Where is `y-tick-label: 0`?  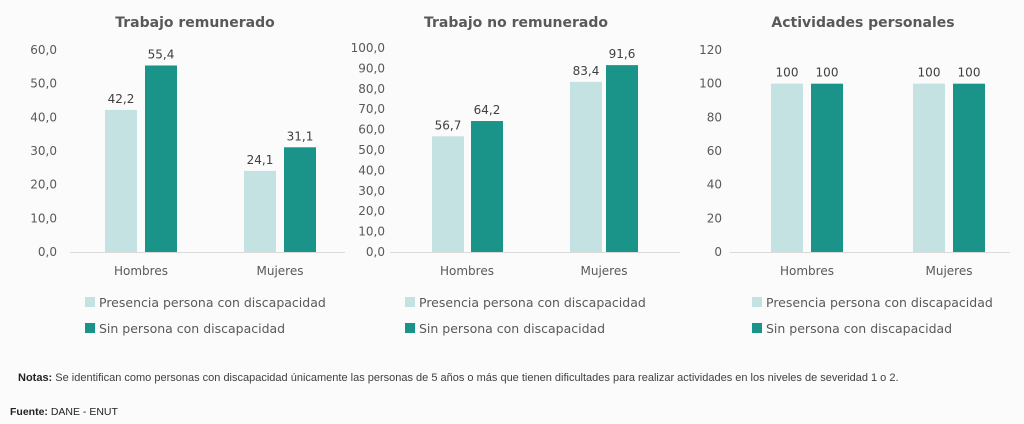
y-tick-label: 0 is located at coordinates (718, 252).